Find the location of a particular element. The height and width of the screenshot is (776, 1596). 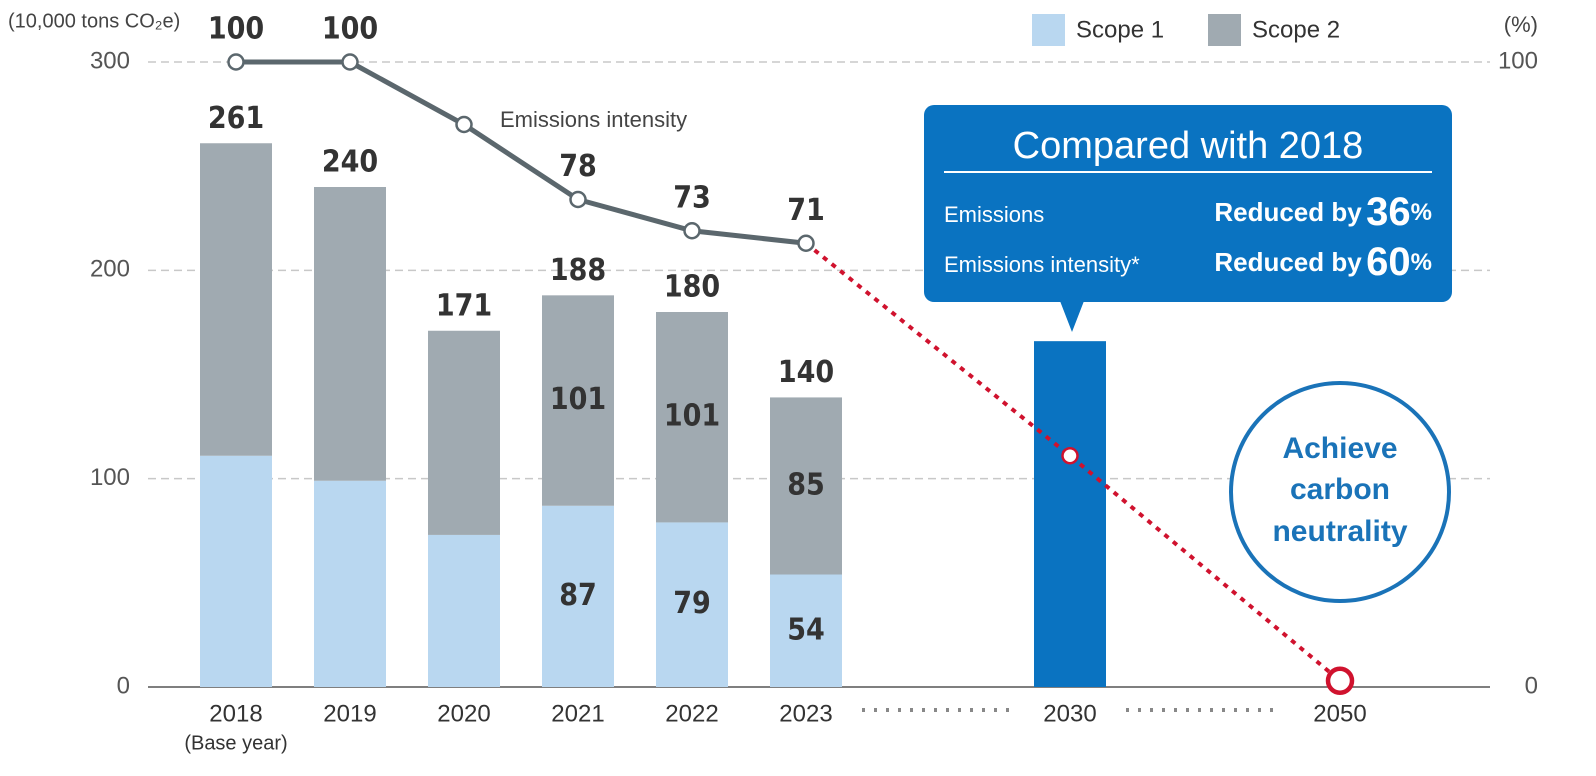

x-tick-label: 2022 is located at coordinates (691, 713).